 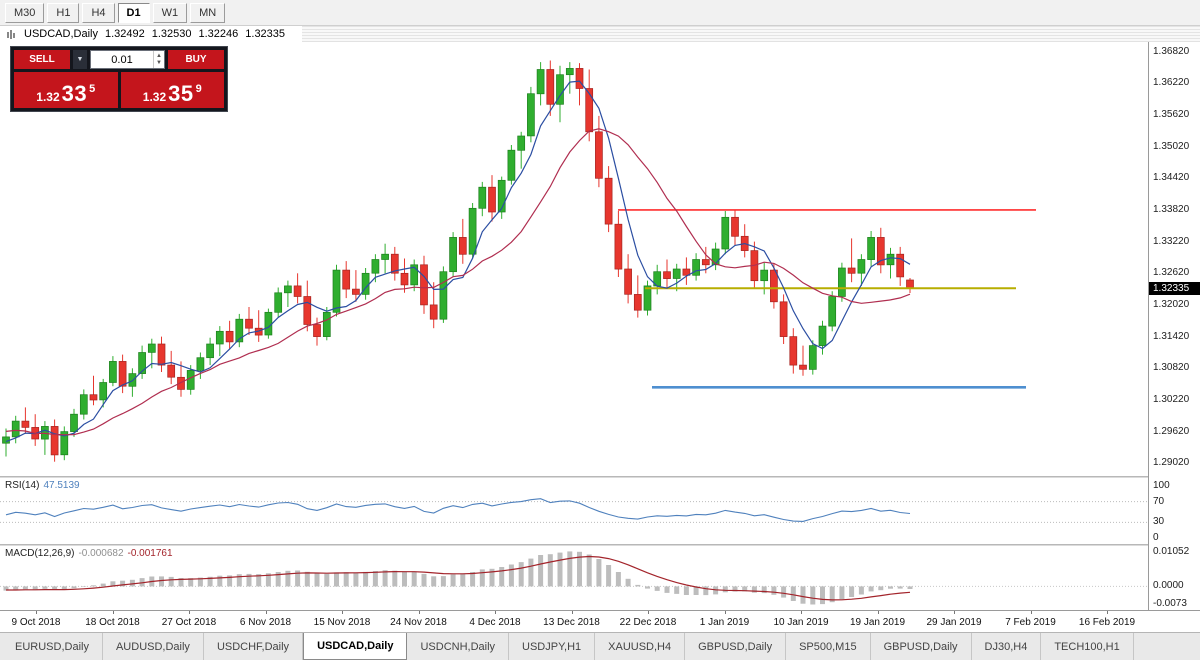 What do you see at coordinates (253, 646) in the screenshot?
I see `chart-tab-usdchf-daily: USDCHF,Daily` at bounding box center [253, 646].